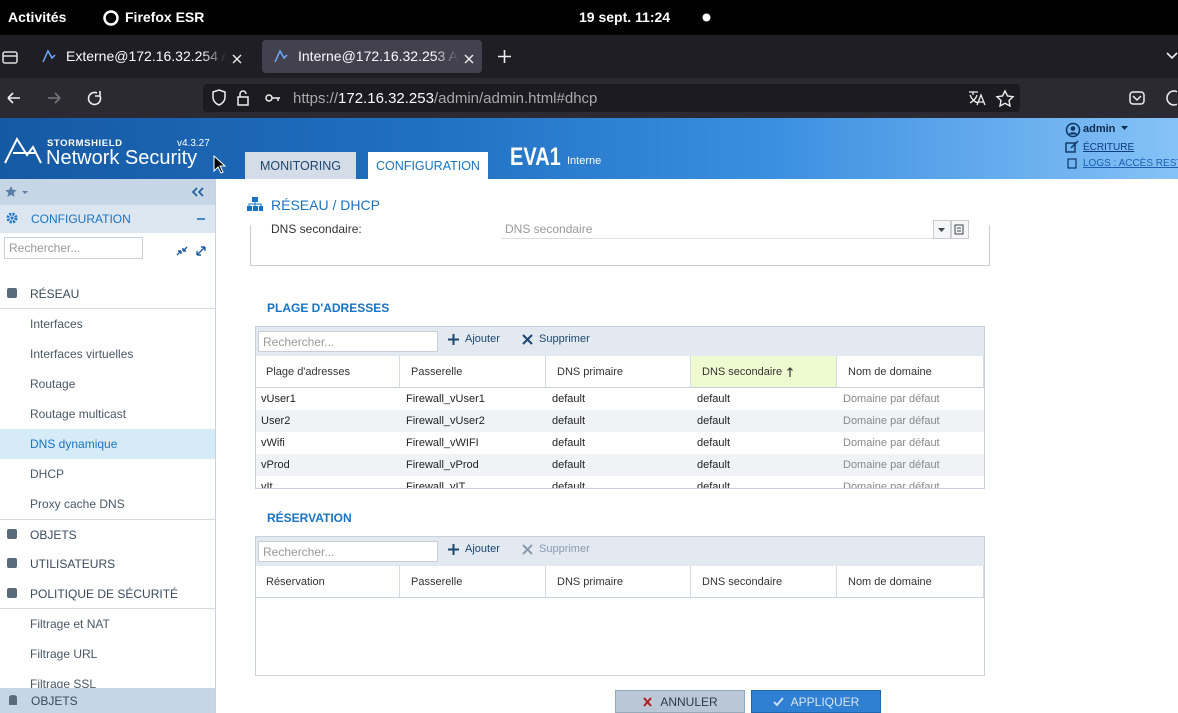 Image resolution: width=1178 pixels, height=713 pixels. What do you see at coordinates (12, 563) in the screenshot?
I see `group-icon` at bounding box center [12, 563].